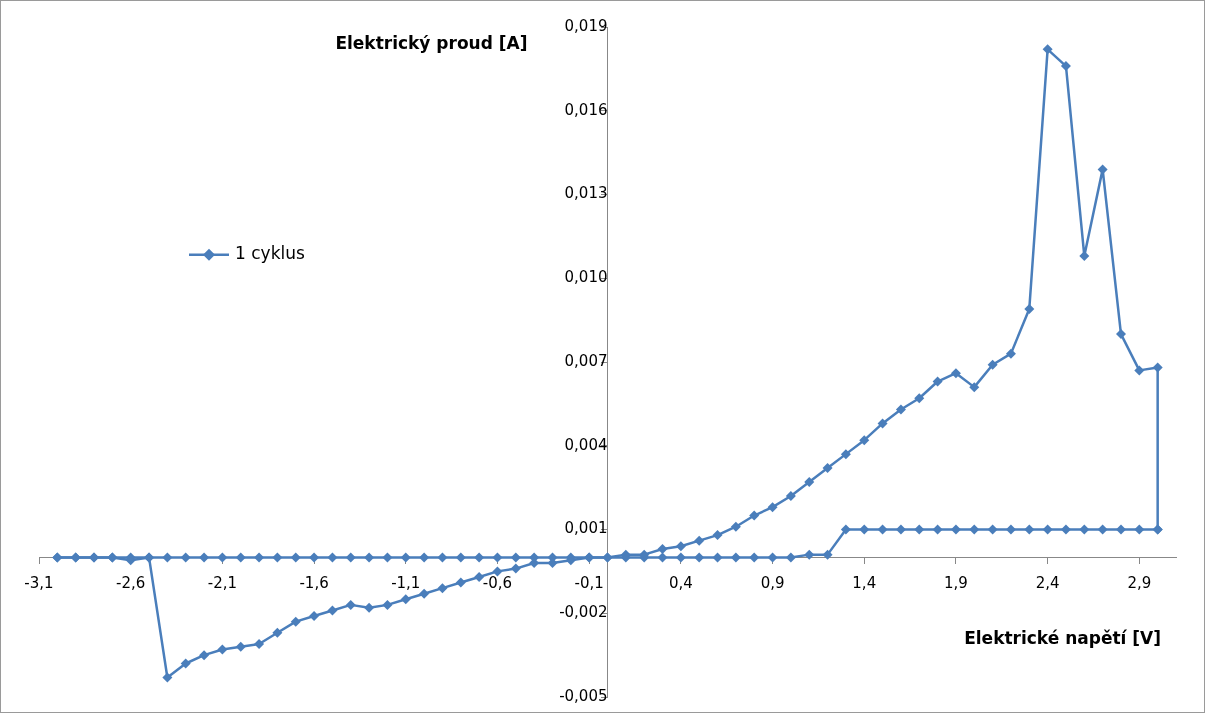  Describe the element at coordinates (586, 109) in the screenshot. I see `y-tick-label: 0,016` at that location.